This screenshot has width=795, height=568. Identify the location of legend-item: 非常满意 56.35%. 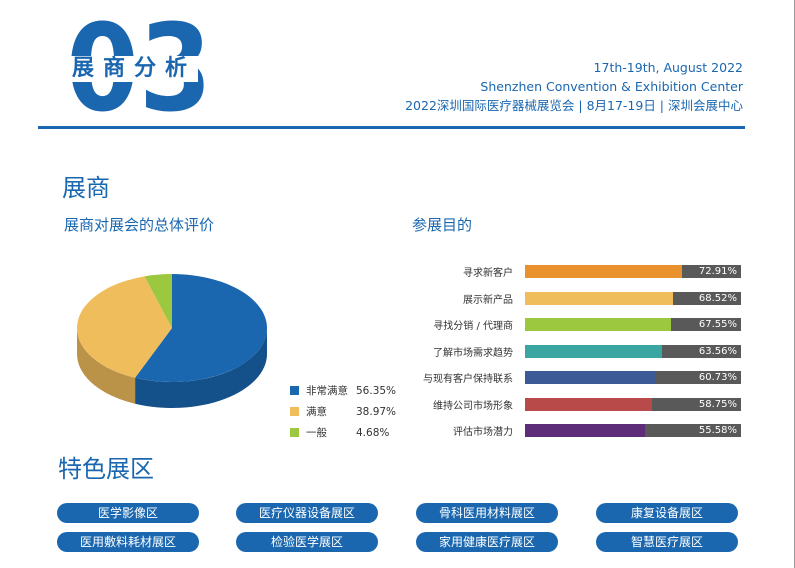
(343, 390).